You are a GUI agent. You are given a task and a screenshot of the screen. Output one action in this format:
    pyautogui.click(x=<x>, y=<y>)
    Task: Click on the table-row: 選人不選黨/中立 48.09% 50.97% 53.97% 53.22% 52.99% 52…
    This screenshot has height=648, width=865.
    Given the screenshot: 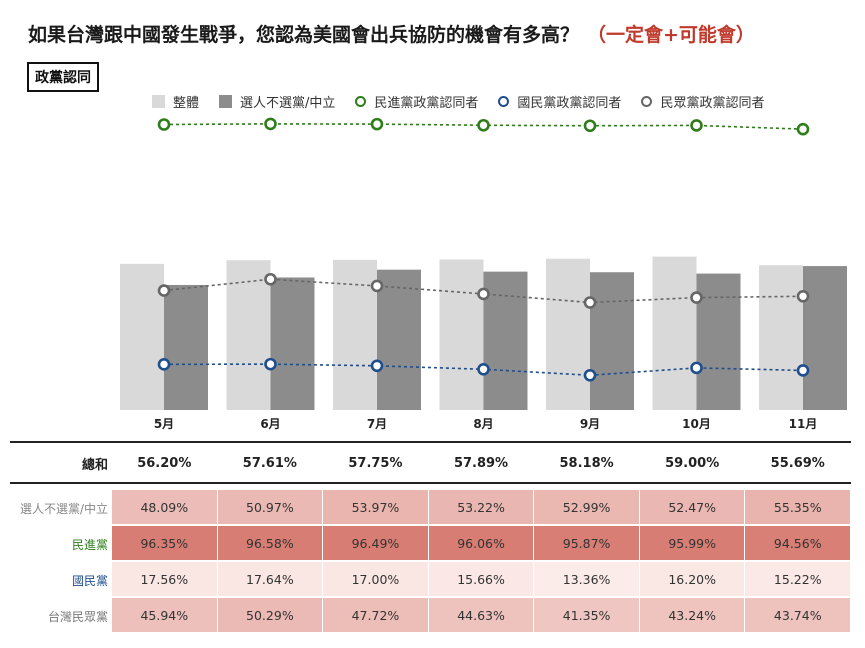 What is the action you would take?
    pyautogui.click(x=431, y=508)
    